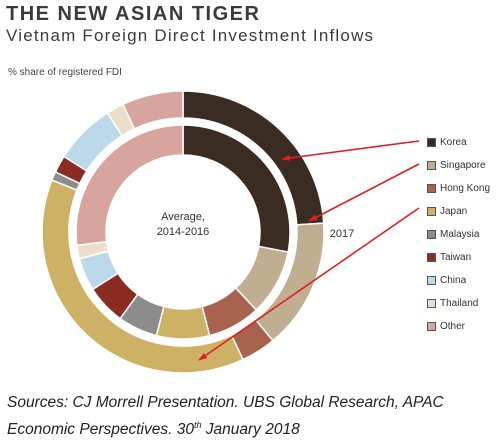 The width and height of the screenshot is (500, 445). I want to click on chart-title: THE NEW ASIAN TIGER, so click(133, 14).